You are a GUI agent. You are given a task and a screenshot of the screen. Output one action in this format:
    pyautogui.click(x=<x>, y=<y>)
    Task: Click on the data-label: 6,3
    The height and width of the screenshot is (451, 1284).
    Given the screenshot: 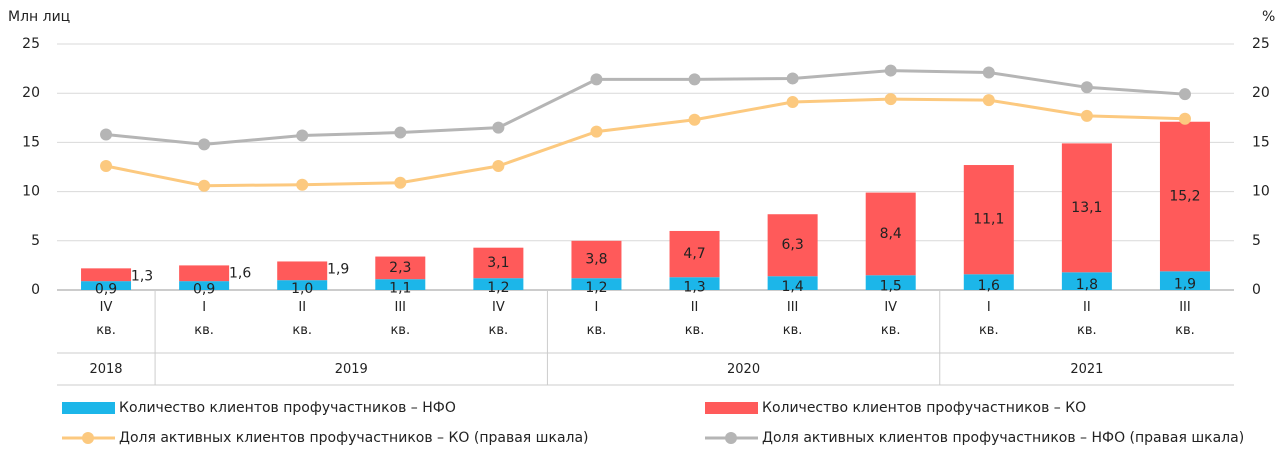 What is the action you would take?
    pyautogui.click(x=792, y=245)
    